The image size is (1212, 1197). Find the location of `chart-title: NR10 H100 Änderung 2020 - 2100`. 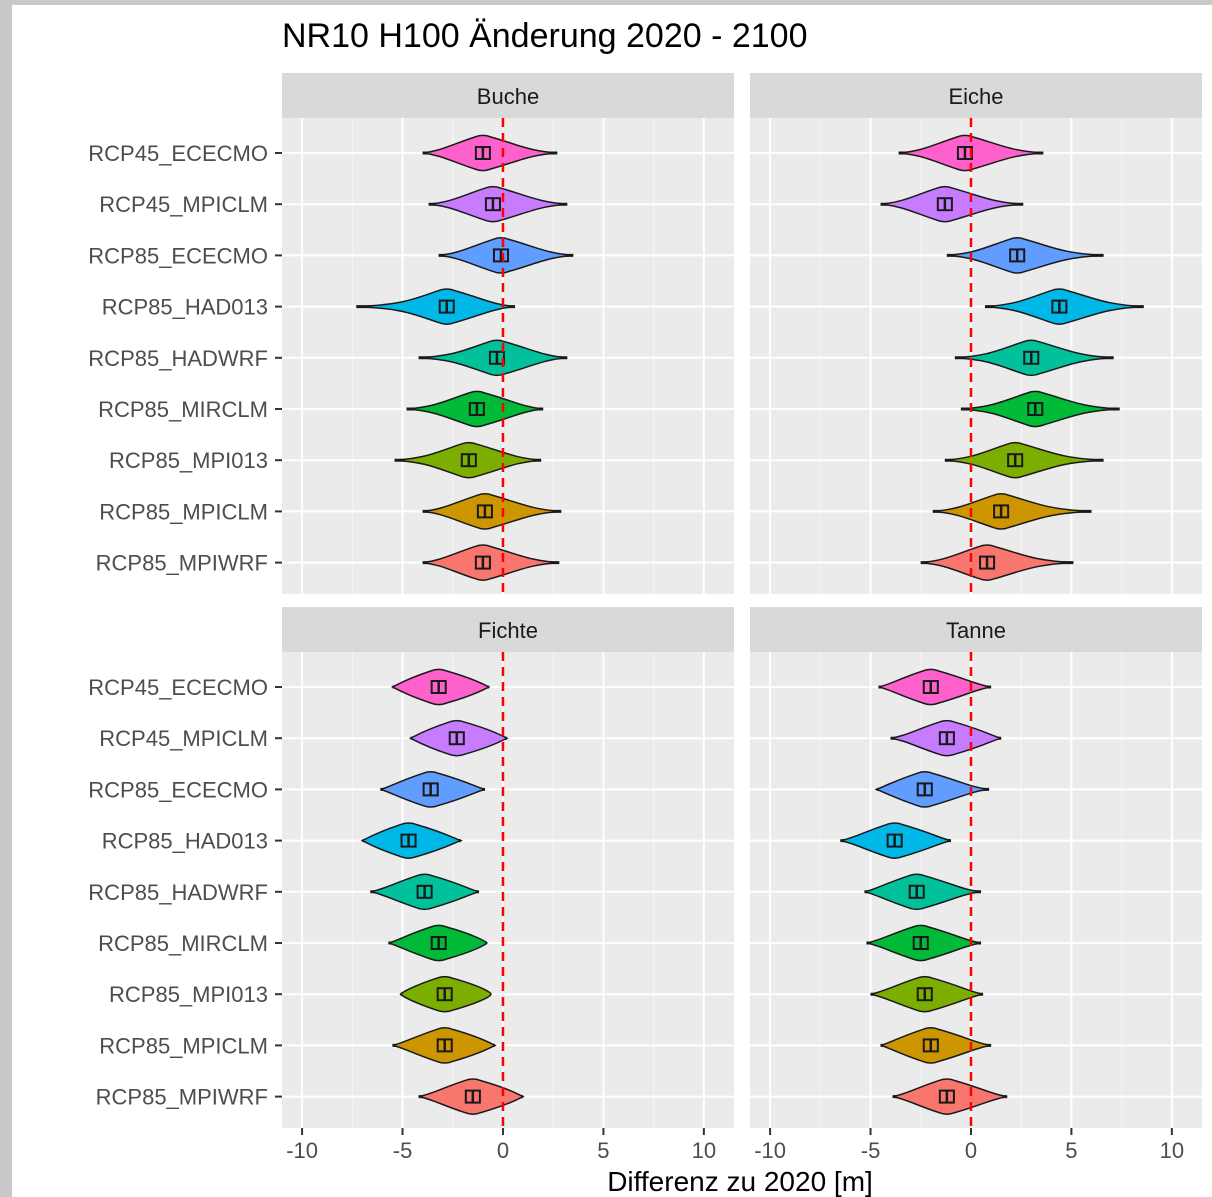

chart-title: NR10 H100 Änderung 2020 - 2100 is located at coordinates (545, 36).